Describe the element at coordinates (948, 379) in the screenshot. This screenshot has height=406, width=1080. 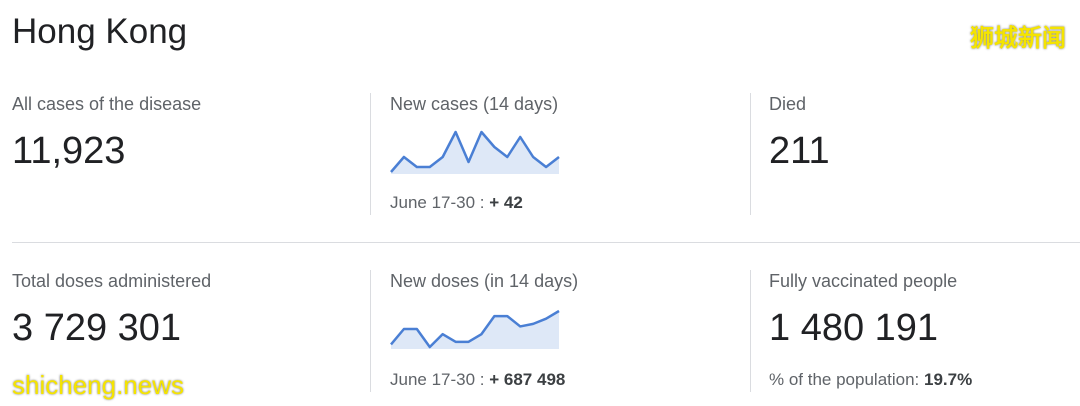
I see `note-value: 19.7%` at that location.